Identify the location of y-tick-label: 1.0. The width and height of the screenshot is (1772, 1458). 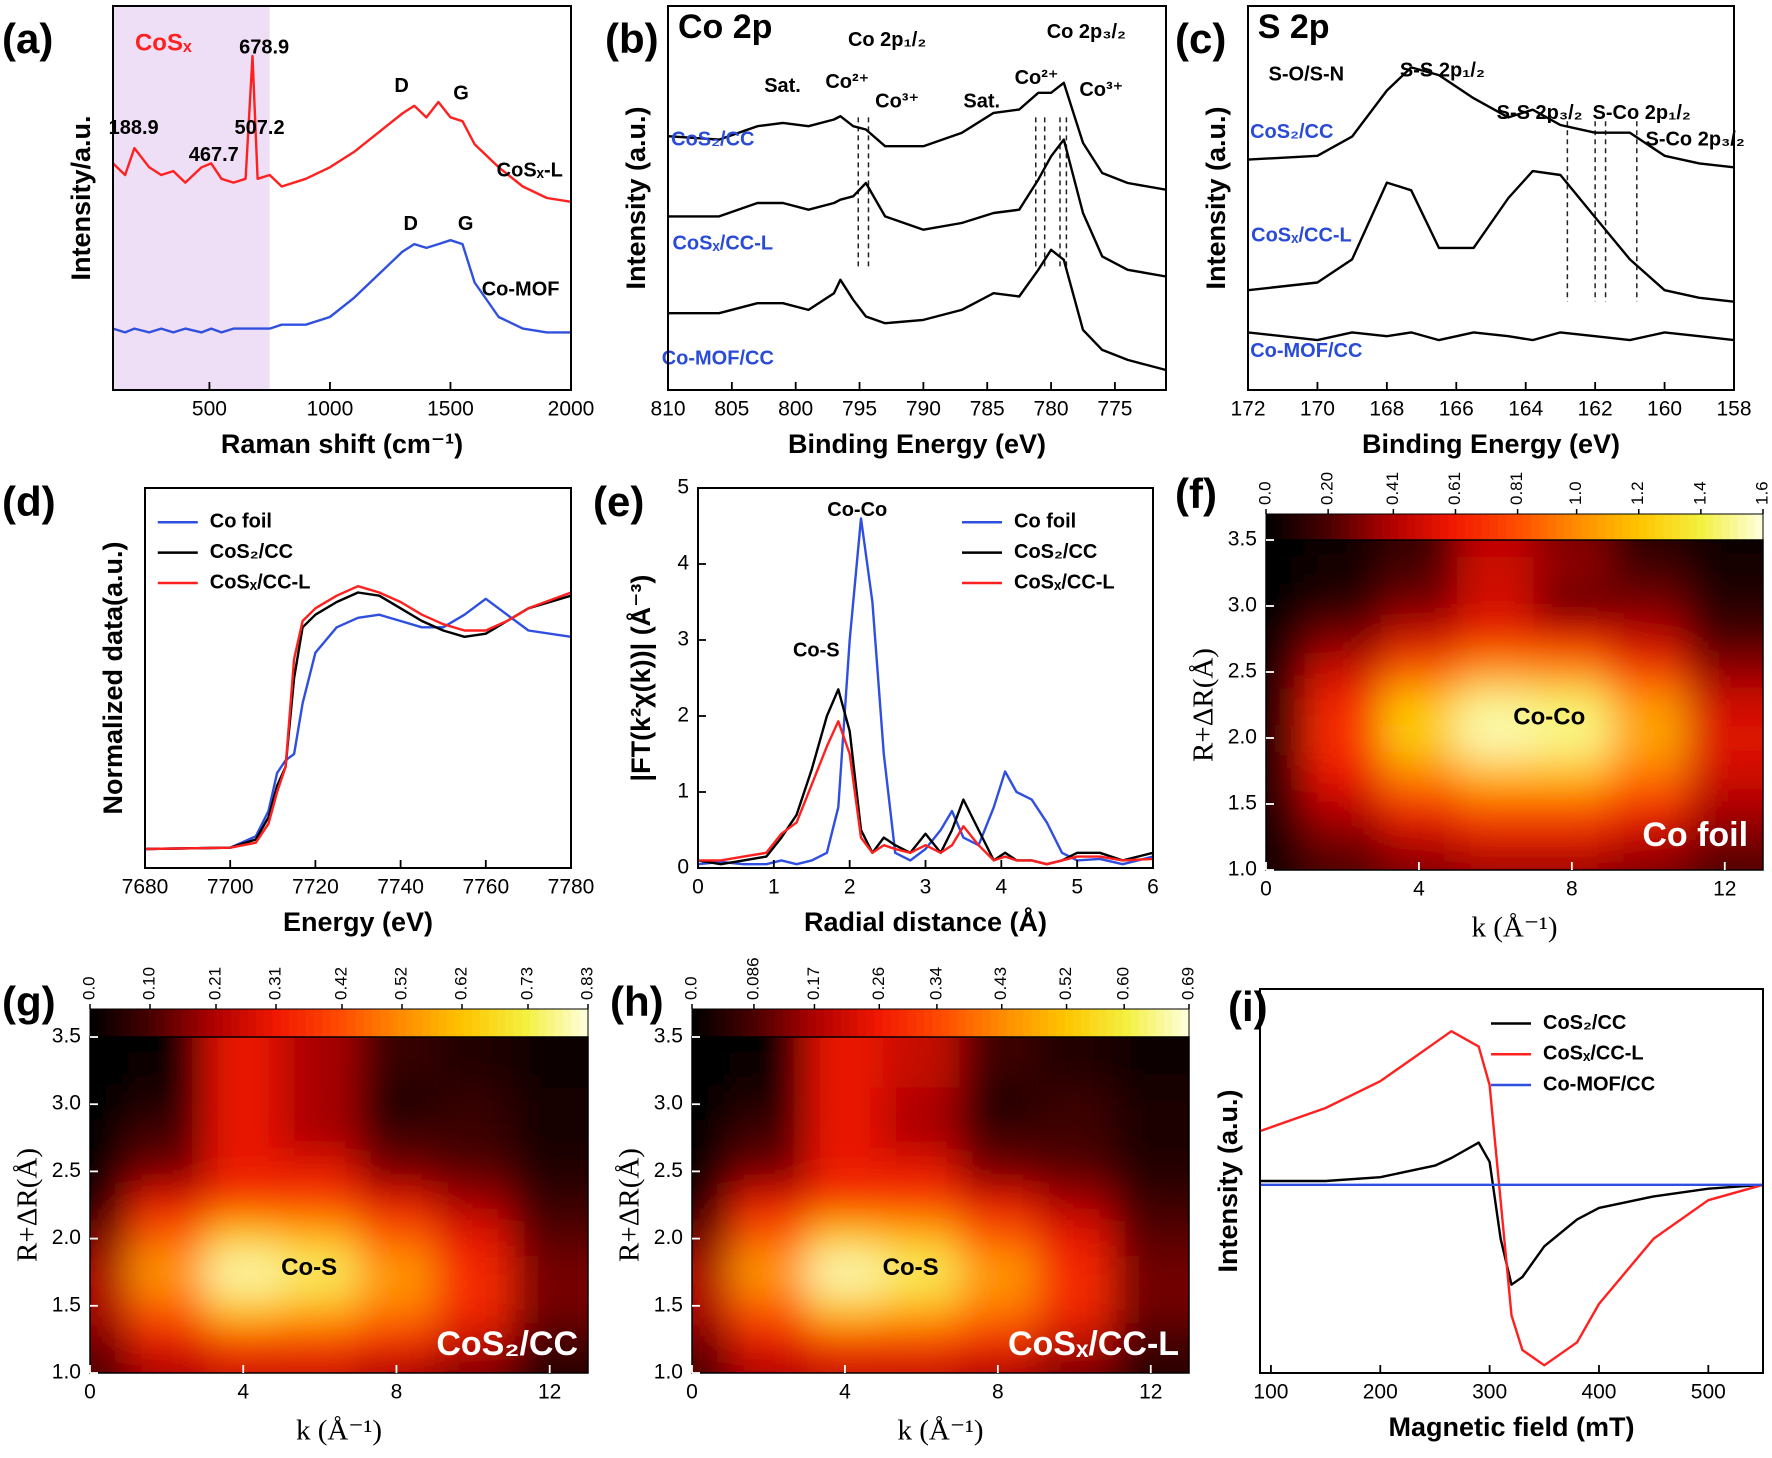
(1242, 869).